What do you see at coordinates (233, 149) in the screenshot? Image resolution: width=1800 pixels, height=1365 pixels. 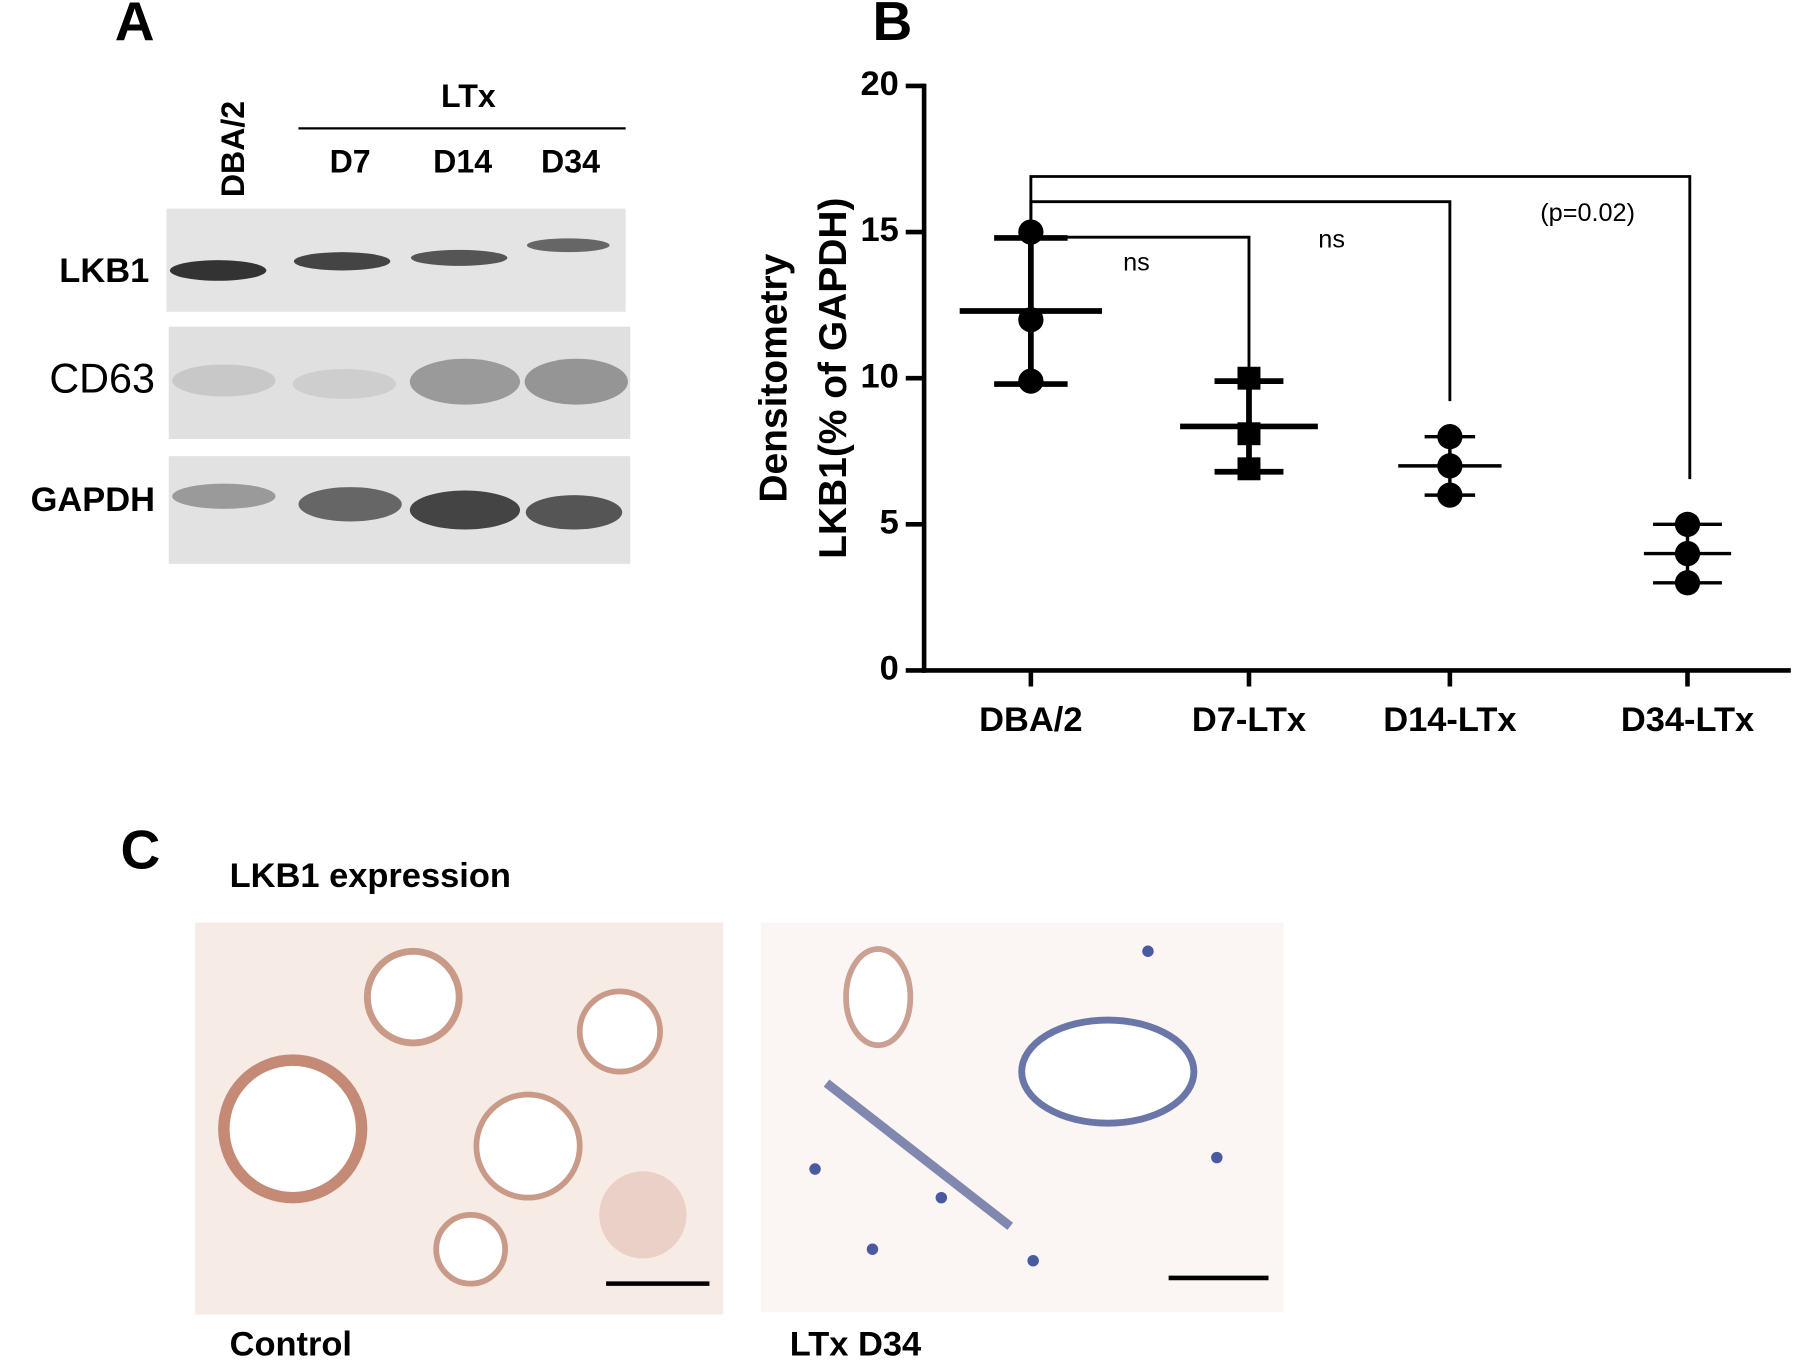 I see `lane-label: DBA/2` at bounding box center [233, 149].